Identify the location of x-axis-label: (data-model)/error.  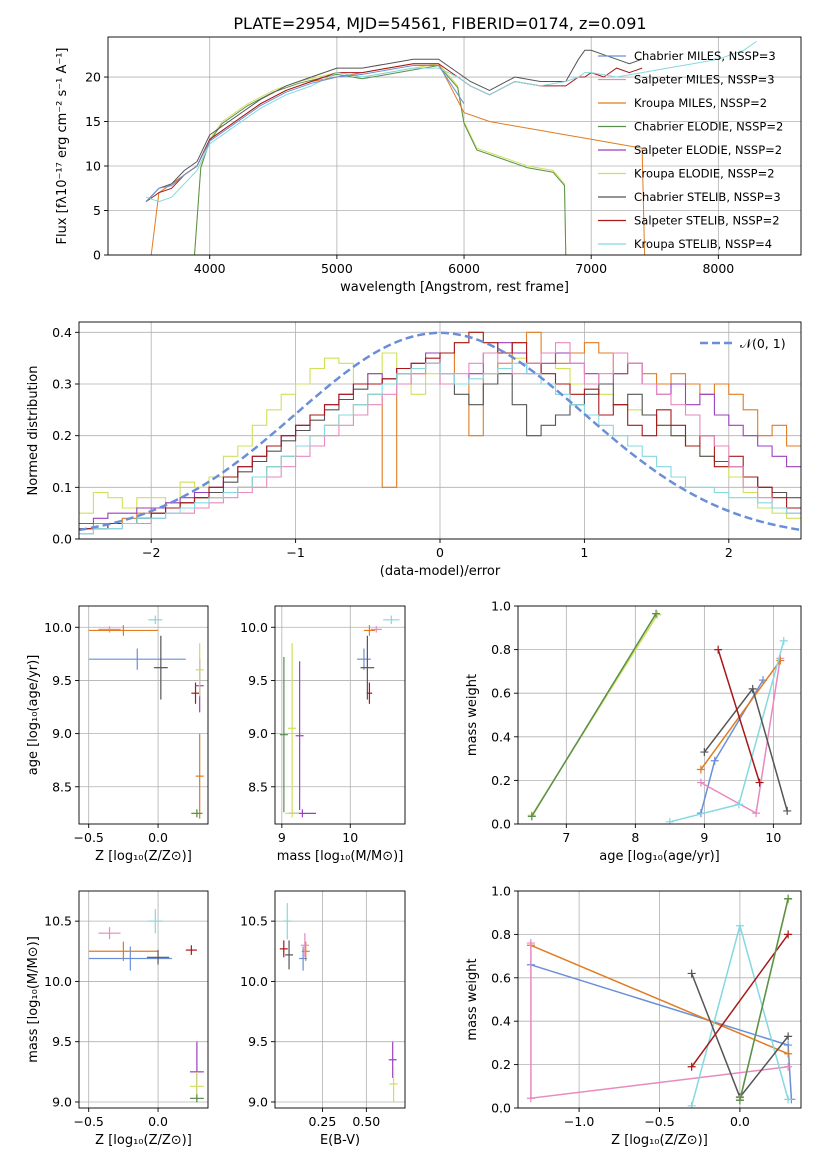
(440, 571).